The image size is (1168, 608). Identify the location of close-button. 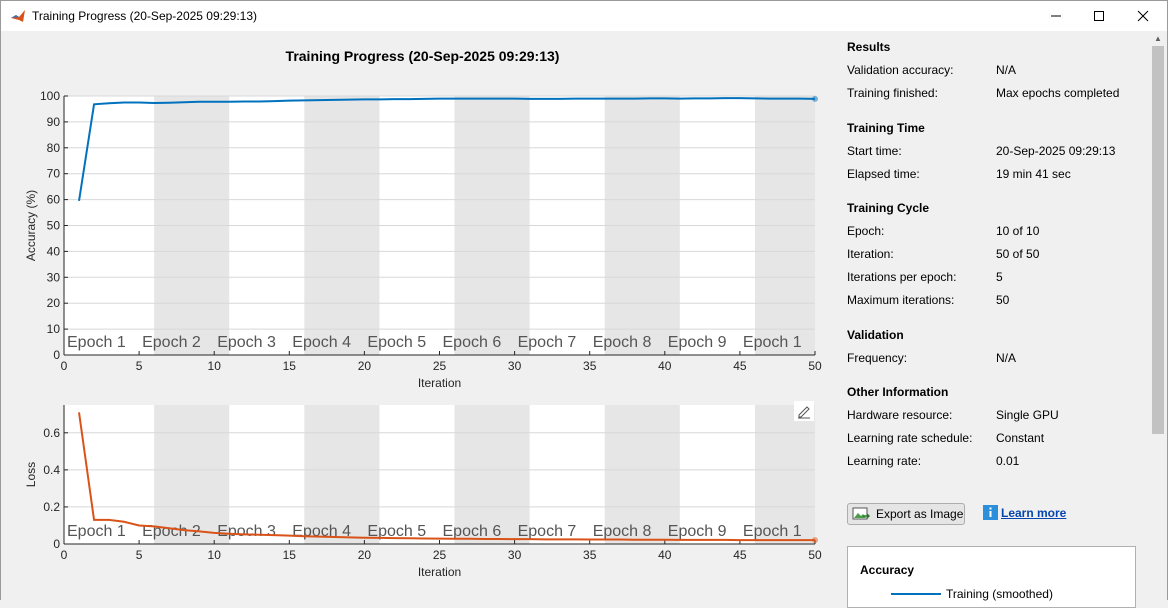
(1143, 16).